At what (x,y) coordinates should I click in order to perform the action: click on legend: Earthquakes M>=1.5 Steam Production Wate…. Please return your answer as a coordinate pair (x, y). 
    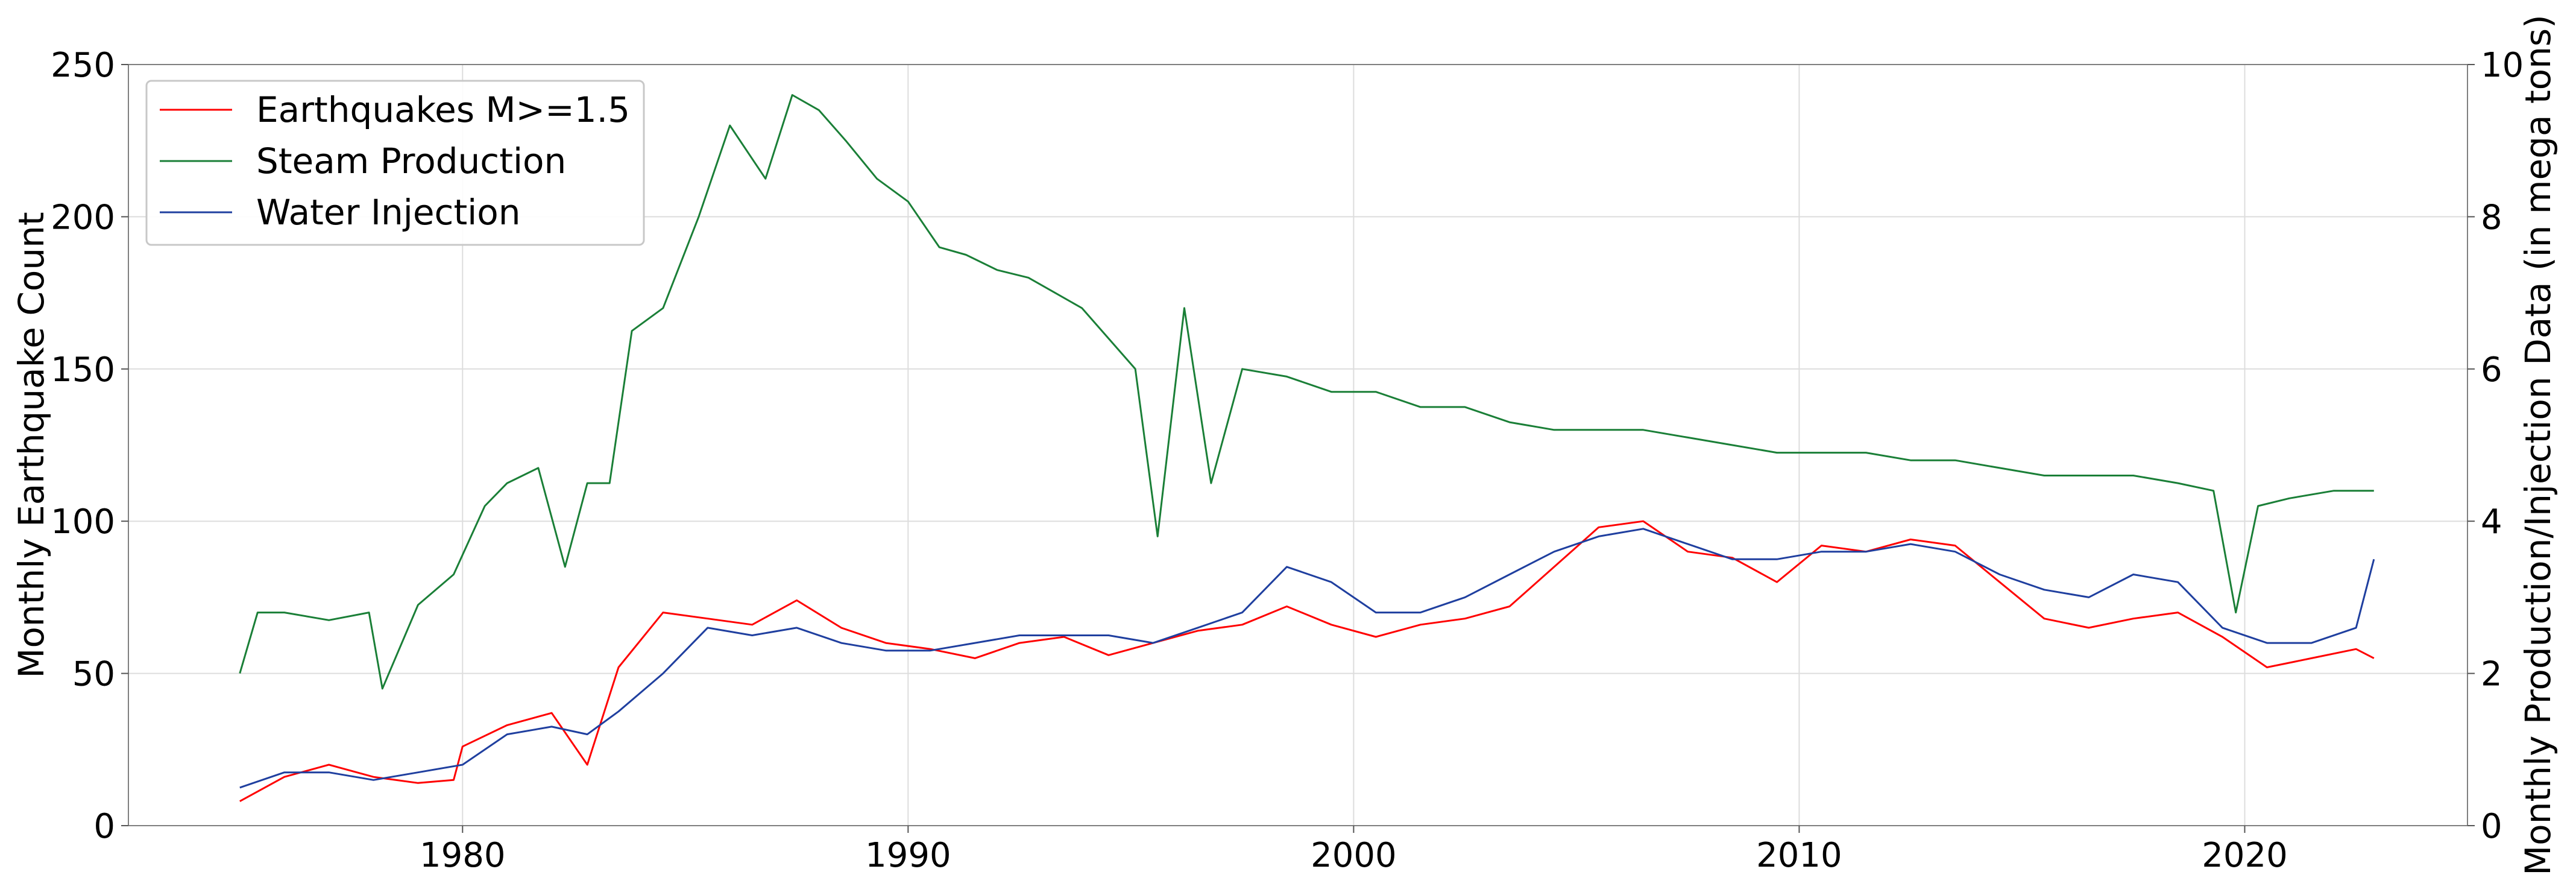
    Looking at the image, I should click on (395, 163).